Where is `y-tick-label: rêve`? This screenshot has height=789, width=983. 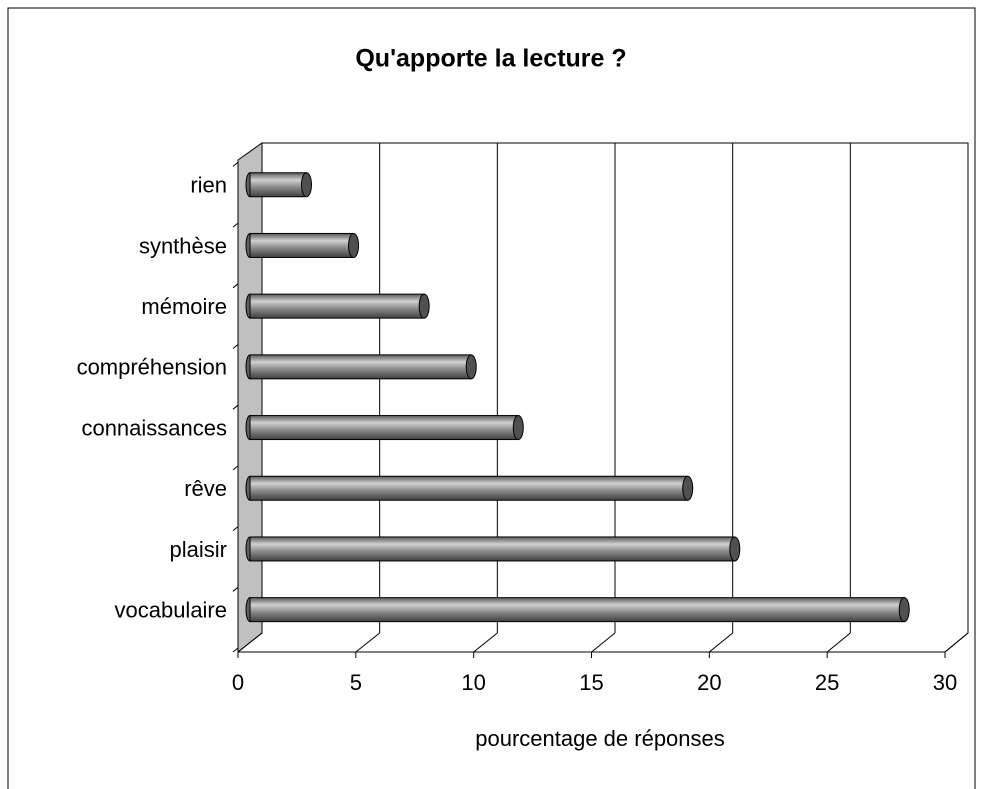 y-tick-label: rêve is located at coordinates (205, 488).